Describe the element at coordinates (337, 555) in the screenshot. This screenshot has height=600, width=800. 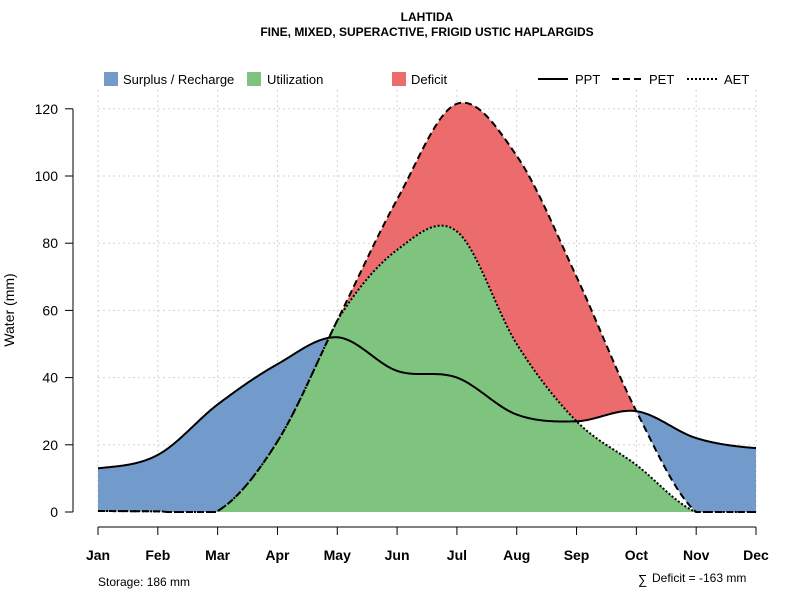
I see `x-tick-label-may: May` at that location.